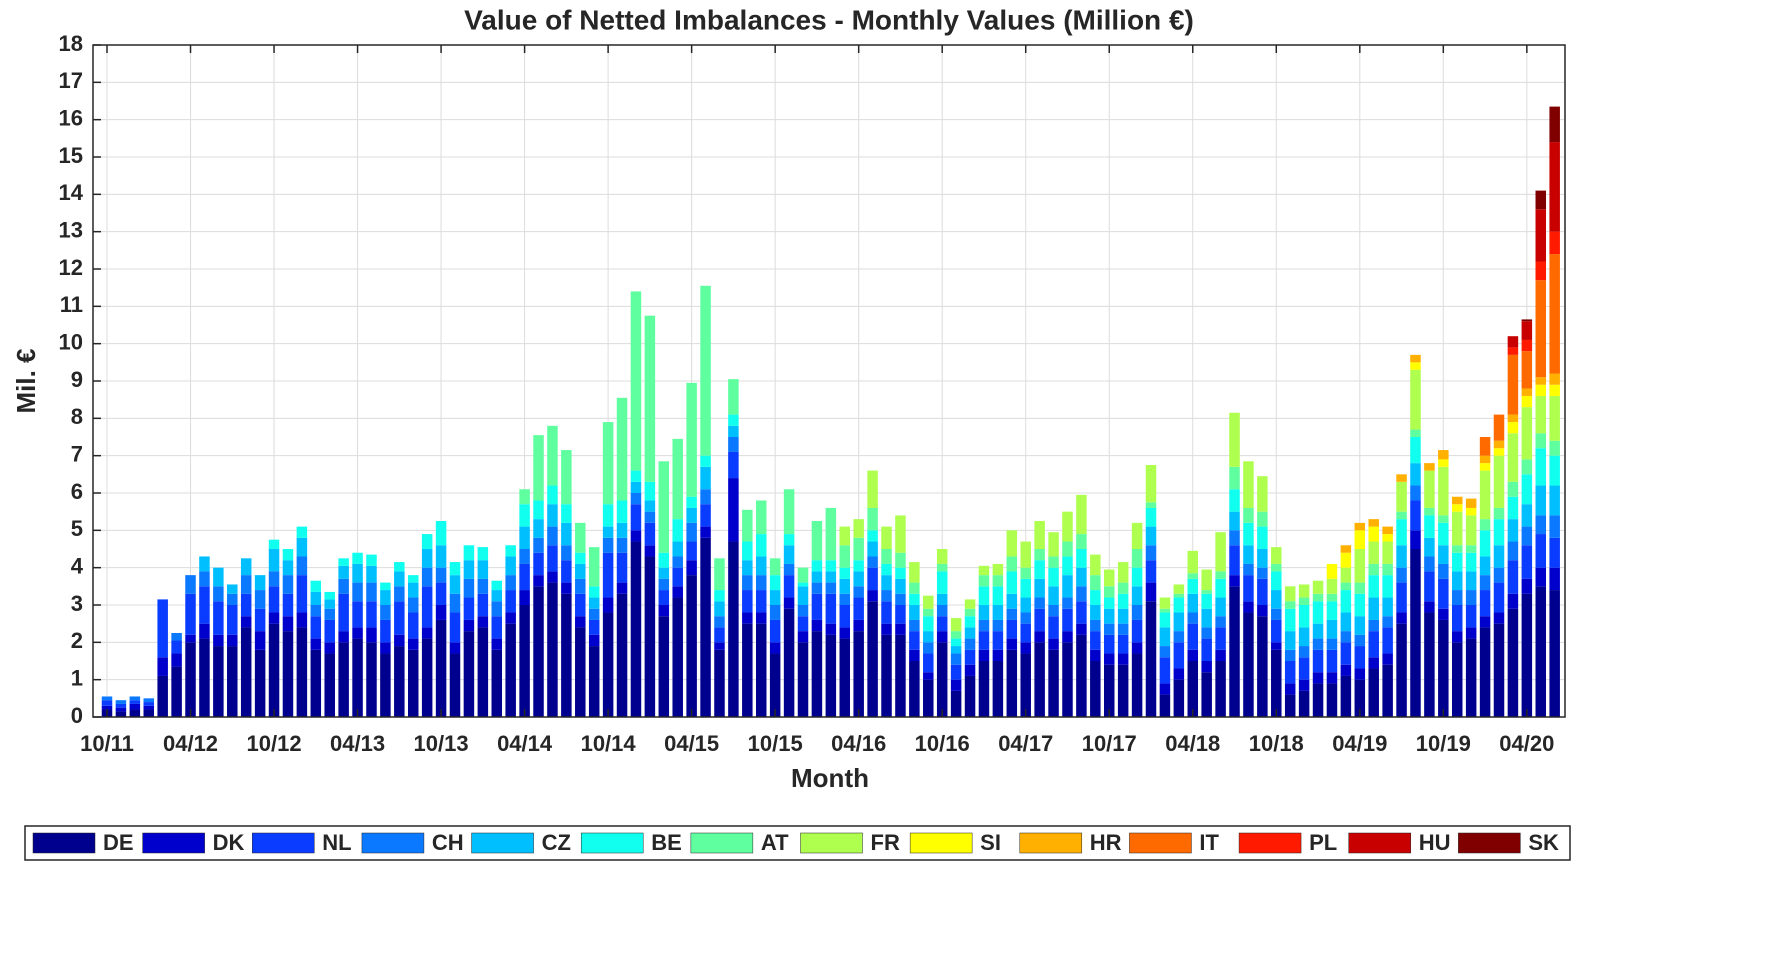 This screenshot has width=1775, height=971. What do you see at coordinates (77, 715) in the screenshot?
I see `y-tick-label: 0` at bounding box center [77, 715].